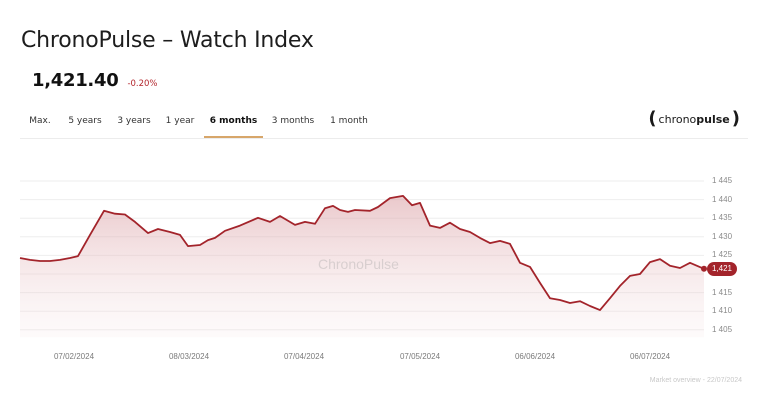  What do you see at coordinates (652, 118) in the screenshot?
I see `logo-left-bracket: (` at bounding box center [652, 118].